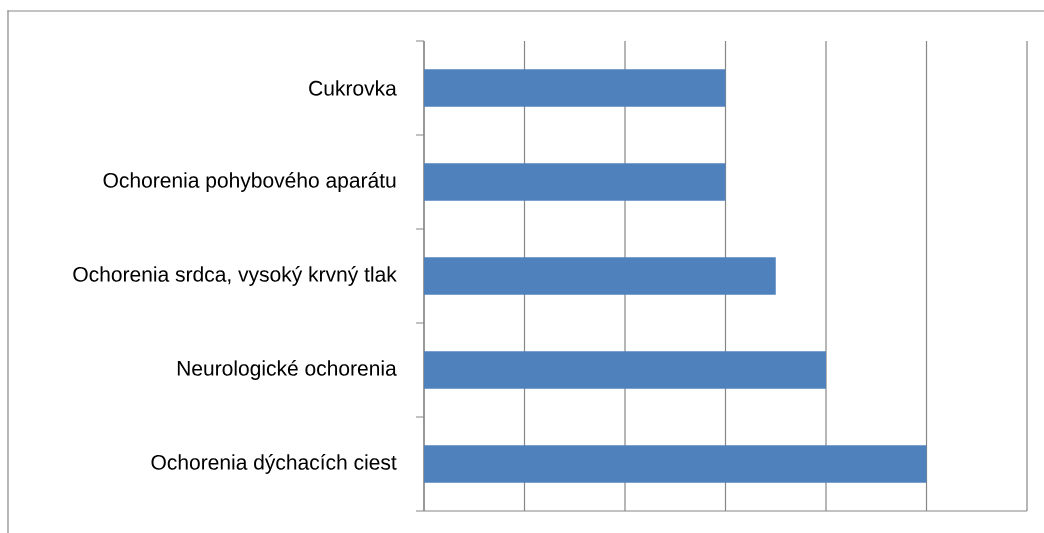 This screenshot has width=1044, height=533. What do you see at coordinates (249, 182) in the screenshot?
I see `y-tick-label: Ochorenia pohybového aparátu` at bounding box center [249, 182].